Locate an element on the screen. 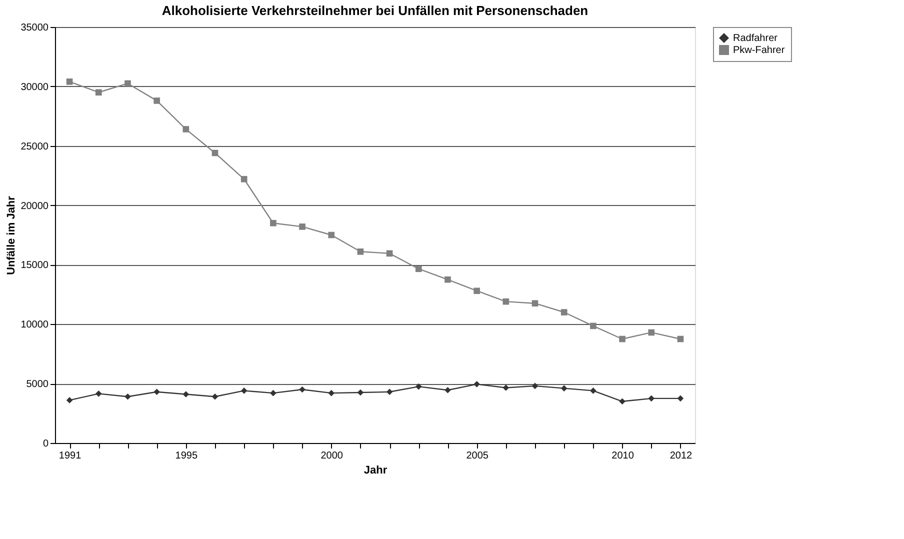 Image resolution: width=904 pixels, height=539 pixels. x-tick-label: 1991 is located at coordinates (70, 456).